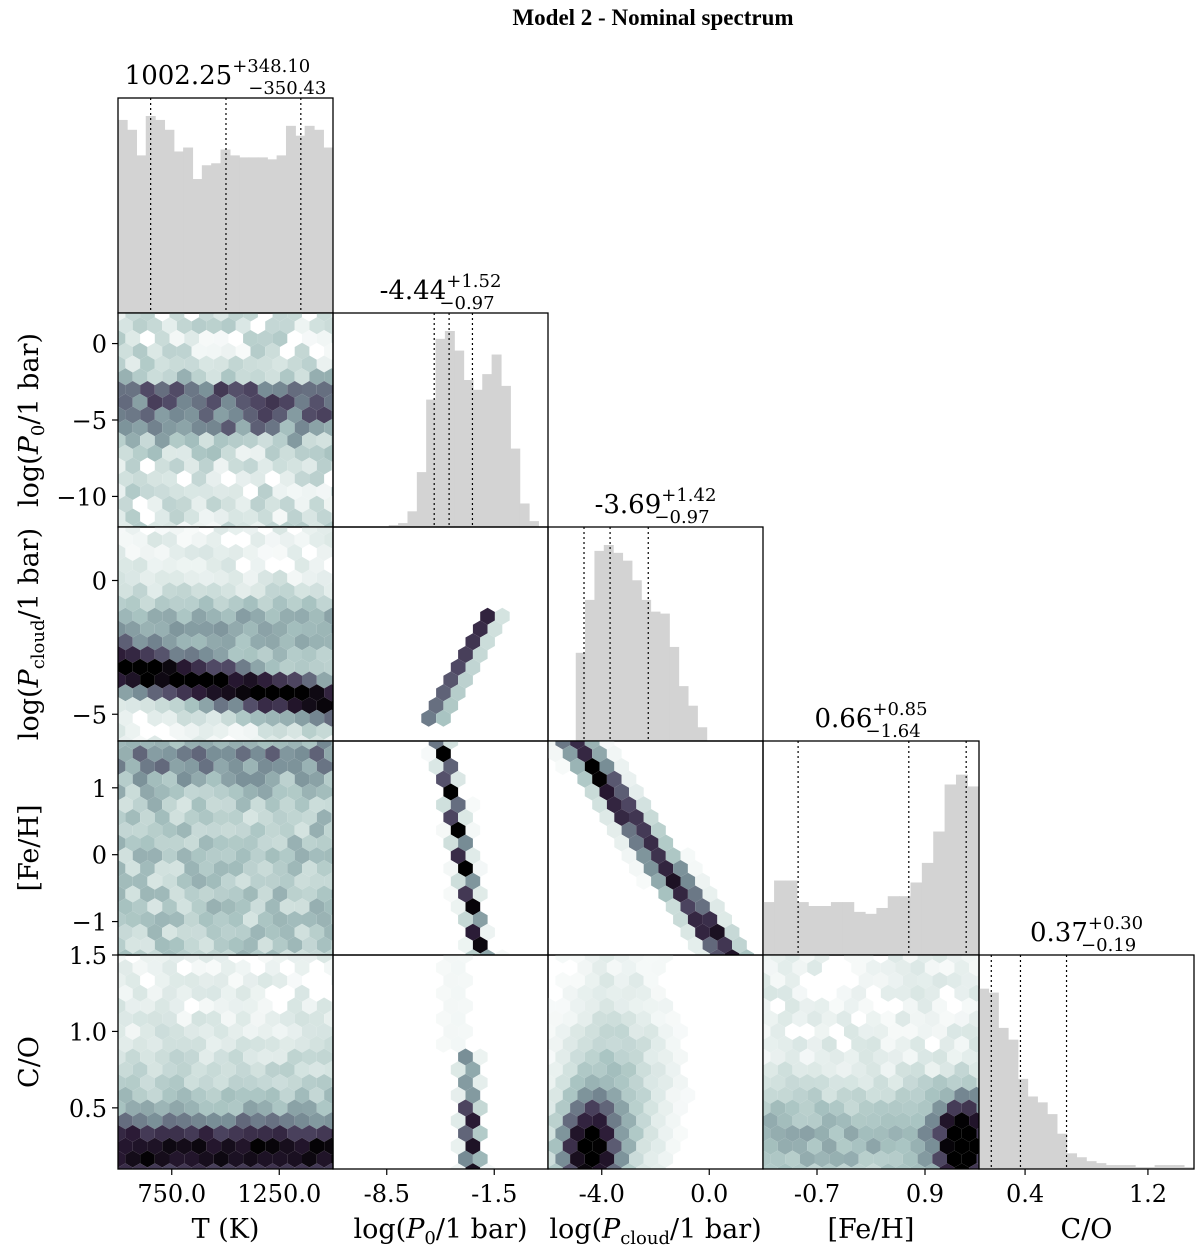  Describe the element at coordinates (31, 420) in the screenshot. I see `y-axis-label-logP0: log(P0/1 bar)` at that location.